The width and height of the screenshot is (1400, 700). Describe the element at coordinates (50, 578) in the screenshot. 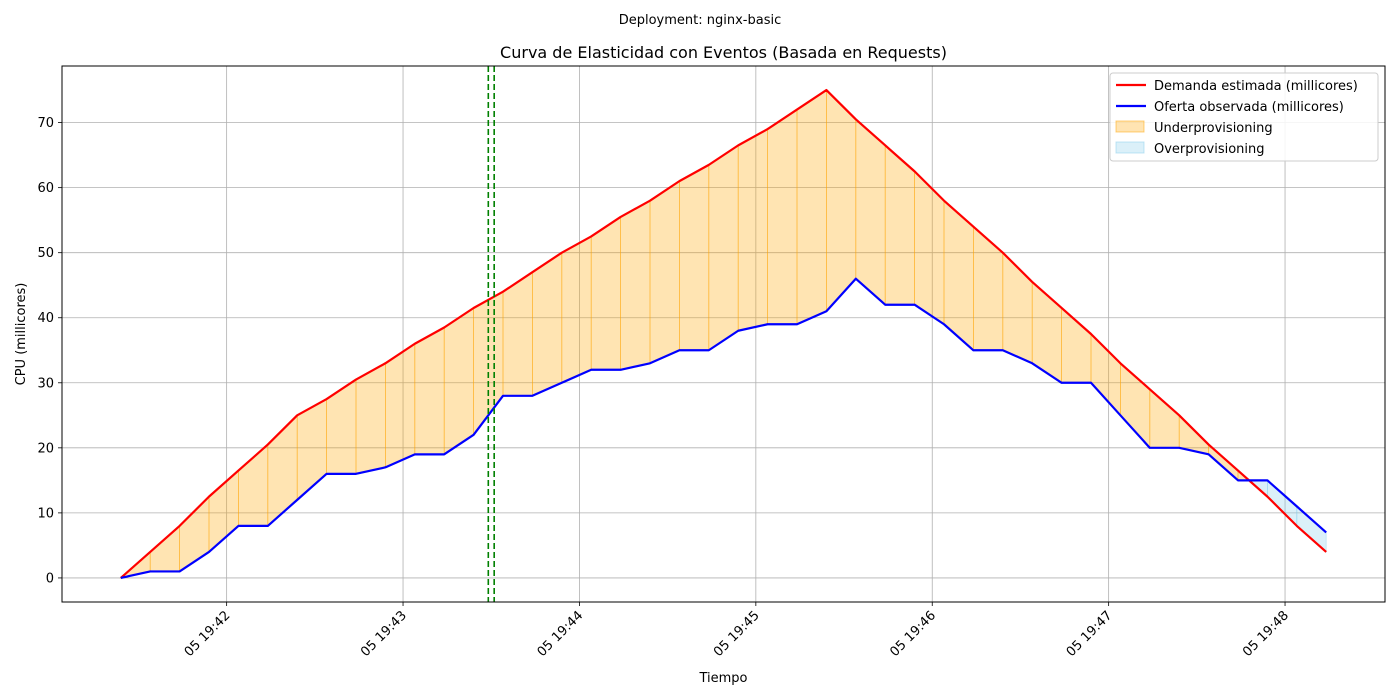

I see `y-tick-label: 0` at that location.